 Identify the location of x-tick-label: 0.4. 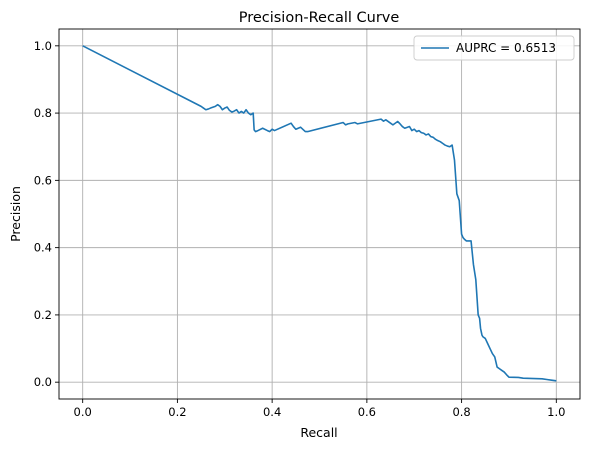
(272, 412).